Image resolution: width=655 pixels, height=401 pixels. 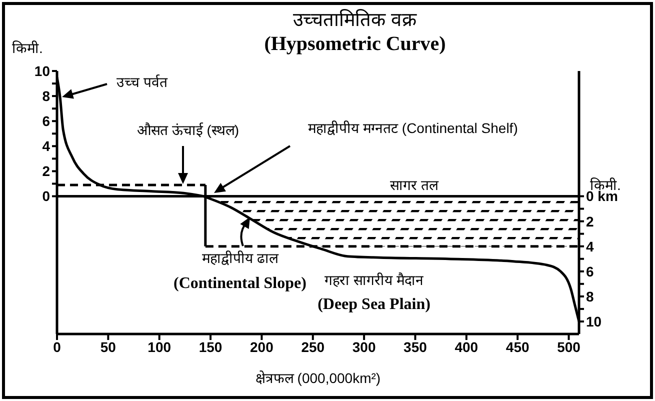 I want to click on annotation: गहरा सागरीय मैदान, so click(x=374, y=280).